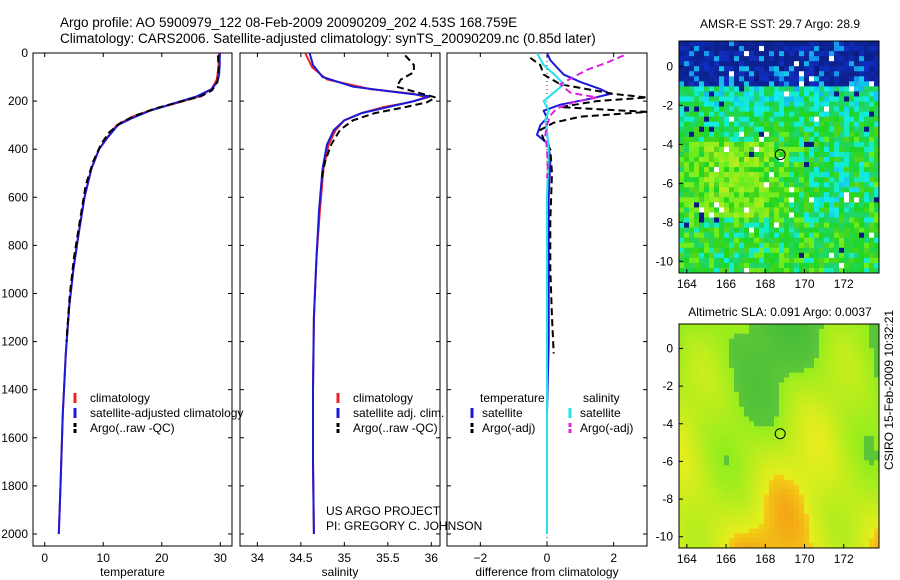 This screenshot has width=900, height=580. I want to click on sla-lon-label: 164, so click(687, 559).